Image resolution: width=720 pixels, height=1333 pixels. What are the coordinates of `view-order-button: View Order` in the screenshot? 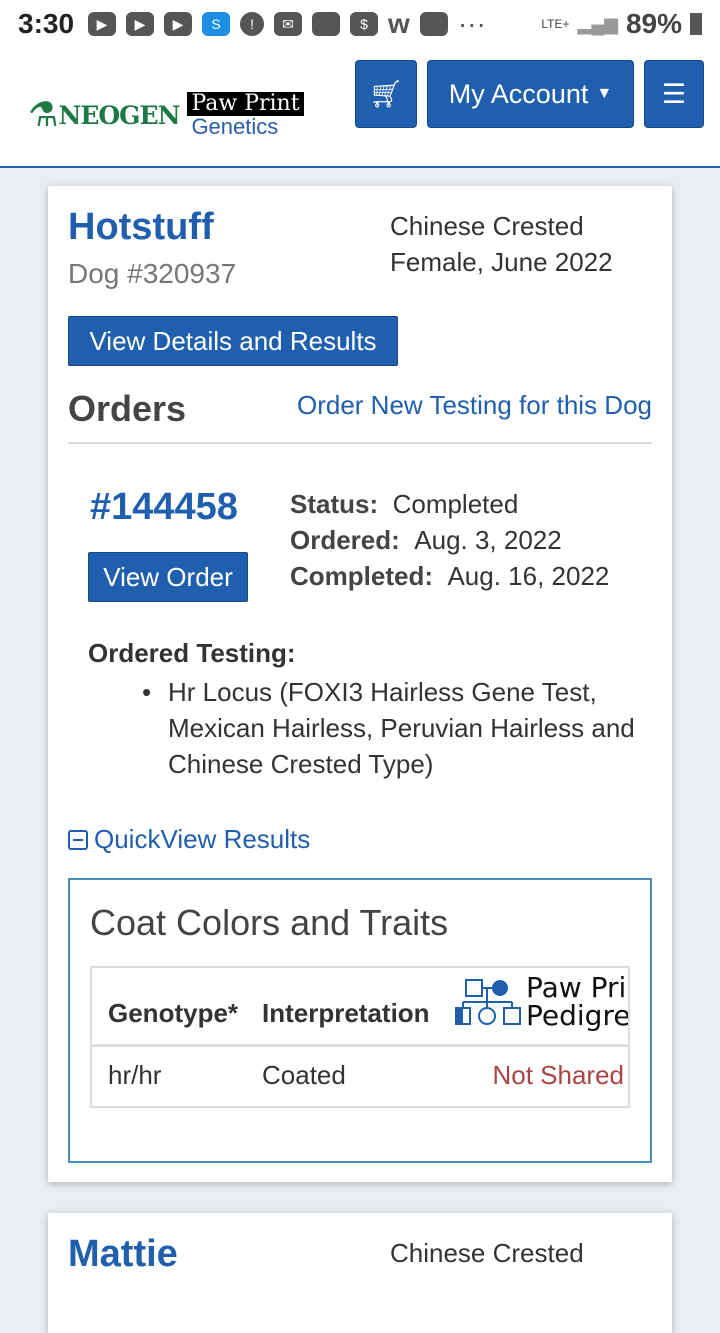 It's located at (168, 577).